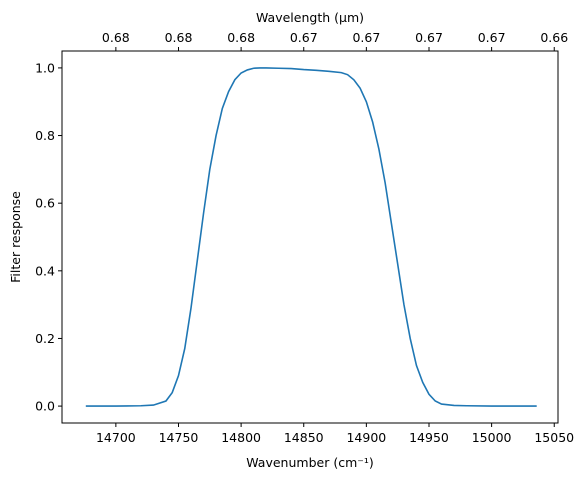  I want to click on x-tick-label: 15050, so click(554, 437).